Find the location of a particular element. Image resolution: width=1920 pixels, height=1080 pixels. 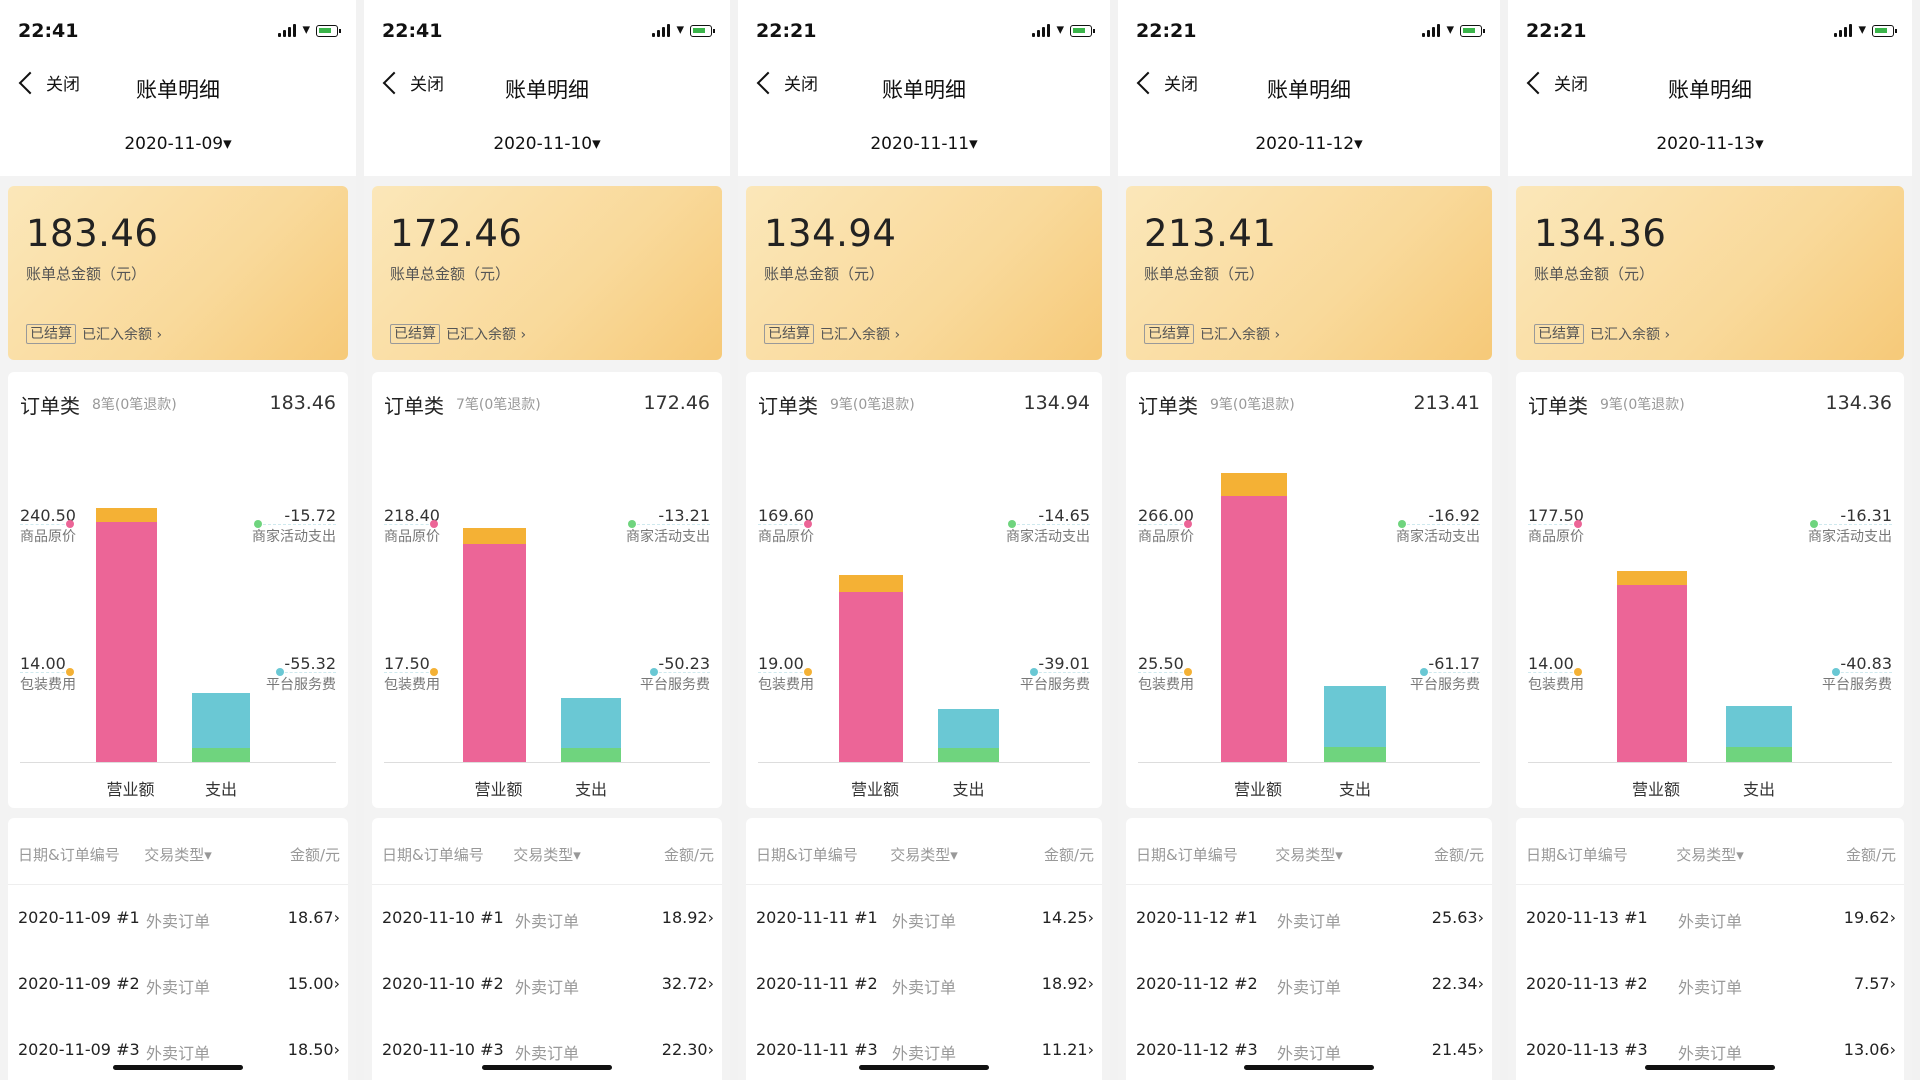

chart-header: 订单类 7笔(0笔退款) 172.46 is located at coordinates (547, 405).